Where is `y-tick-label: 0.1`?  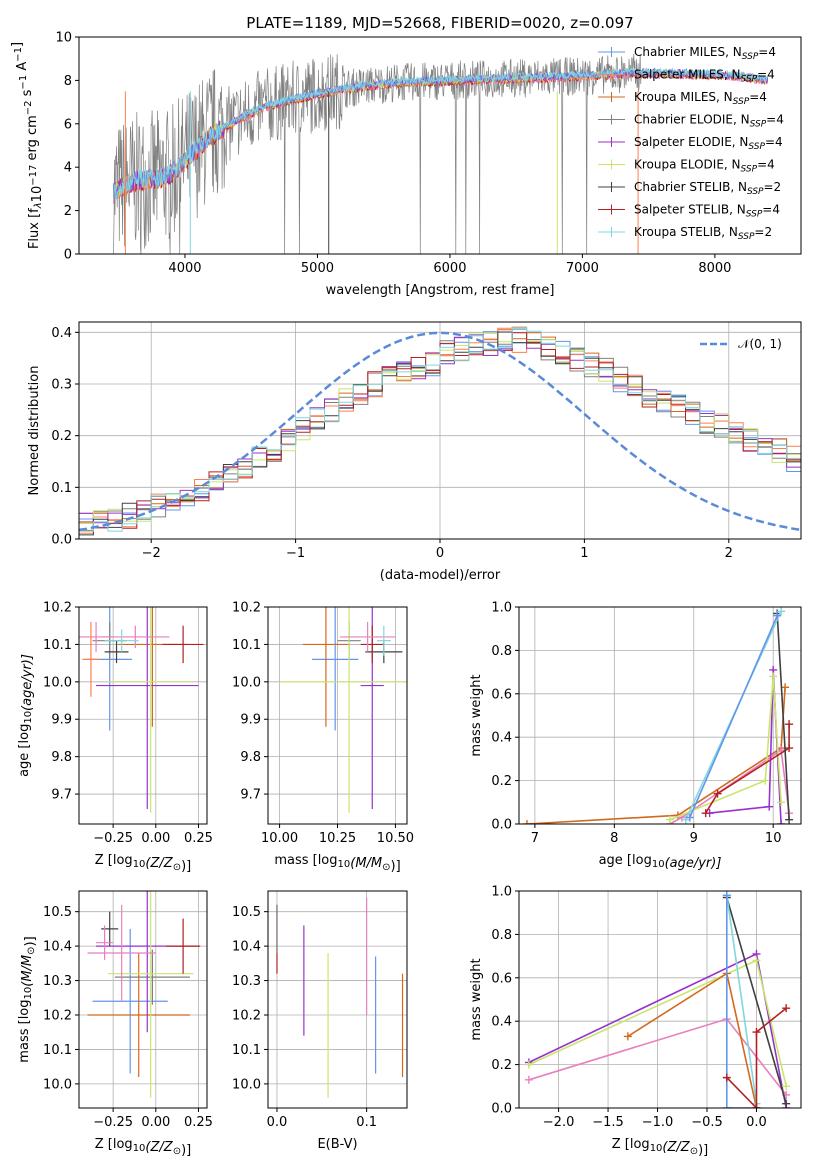
y-tick-label: 0.1 is located at coordinates (61, 488).